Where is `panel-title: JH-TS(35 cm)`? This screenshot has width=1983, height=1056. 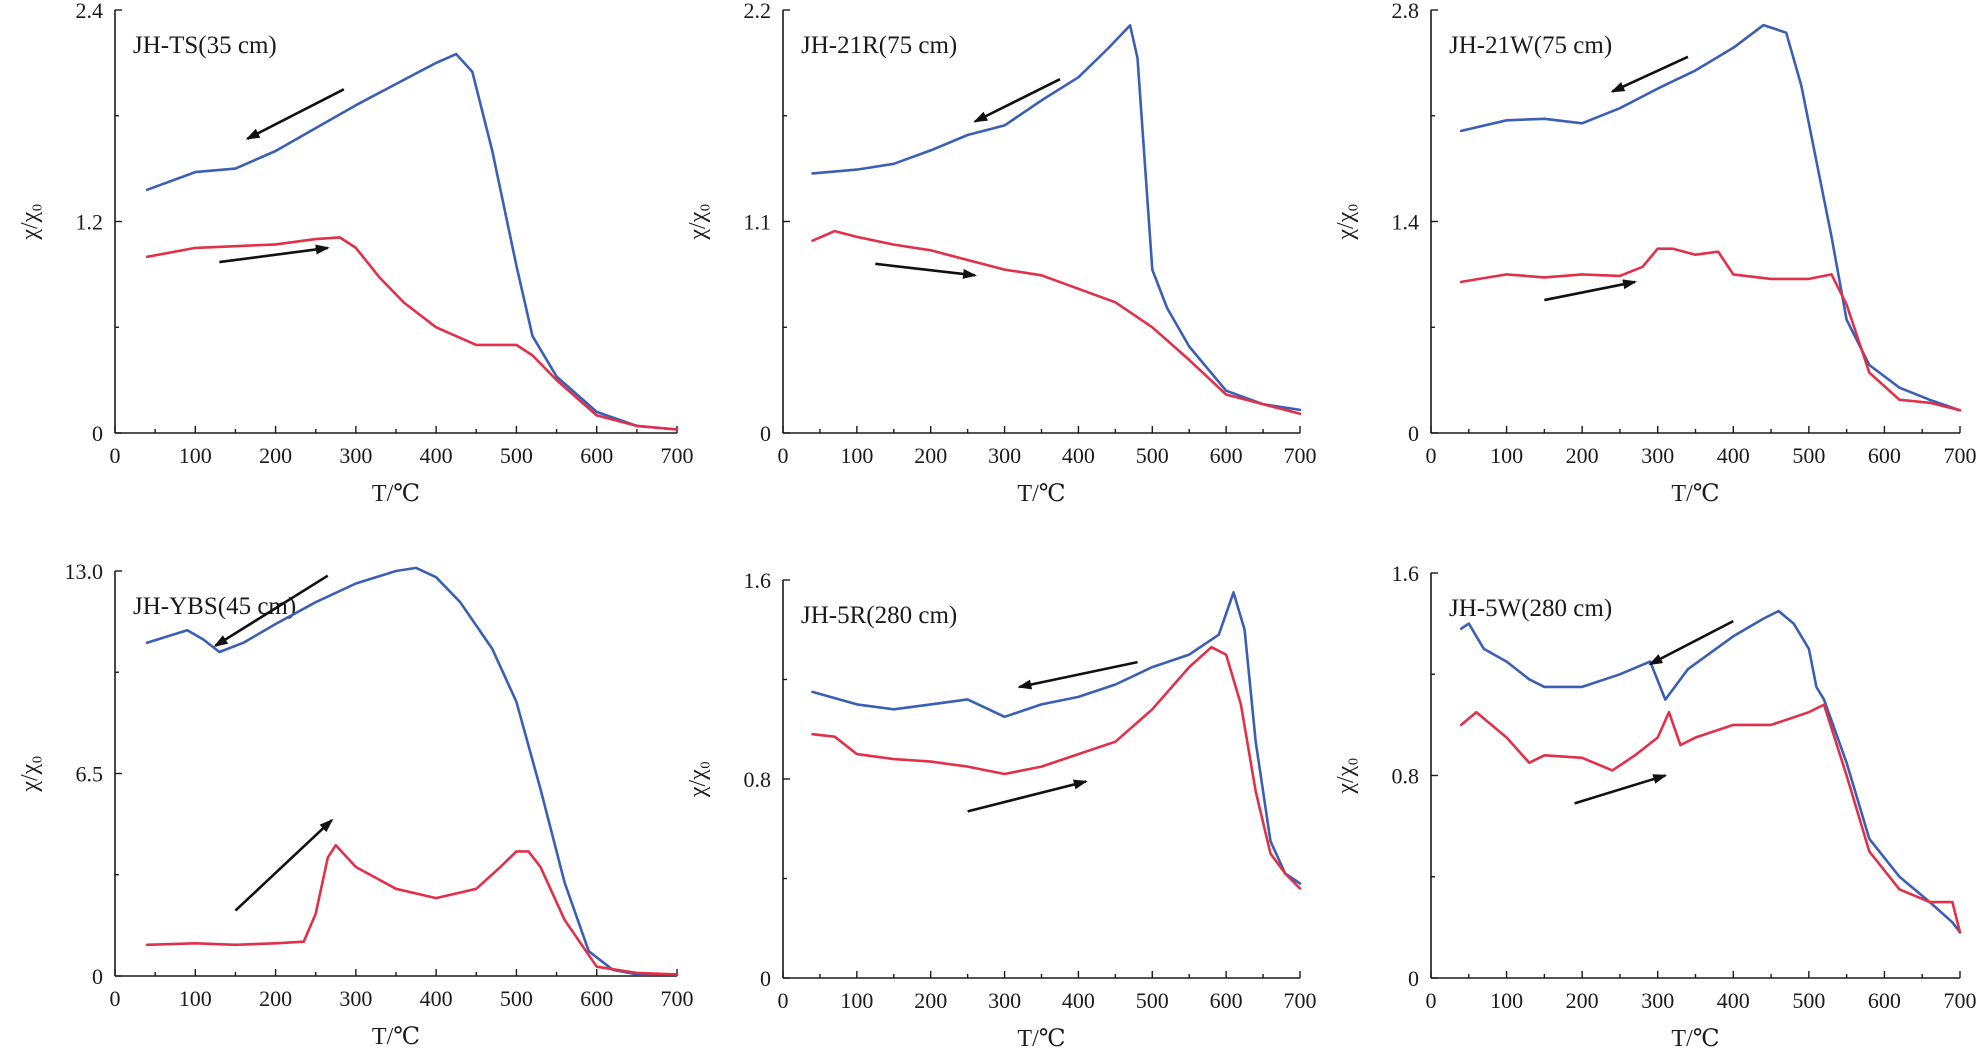 panel-title: JH-TS(35 cm) is located at coordinates (205, 45).